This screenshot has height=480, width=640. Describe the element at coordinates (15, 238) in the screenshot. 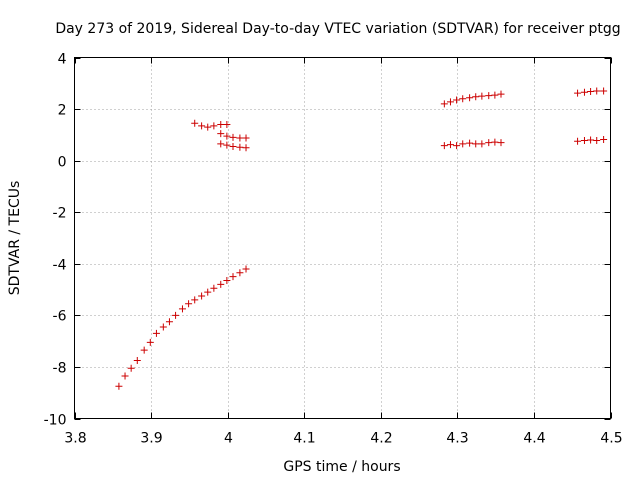

I see `y-axis-label: SDTVAR / TECUs` at that location.